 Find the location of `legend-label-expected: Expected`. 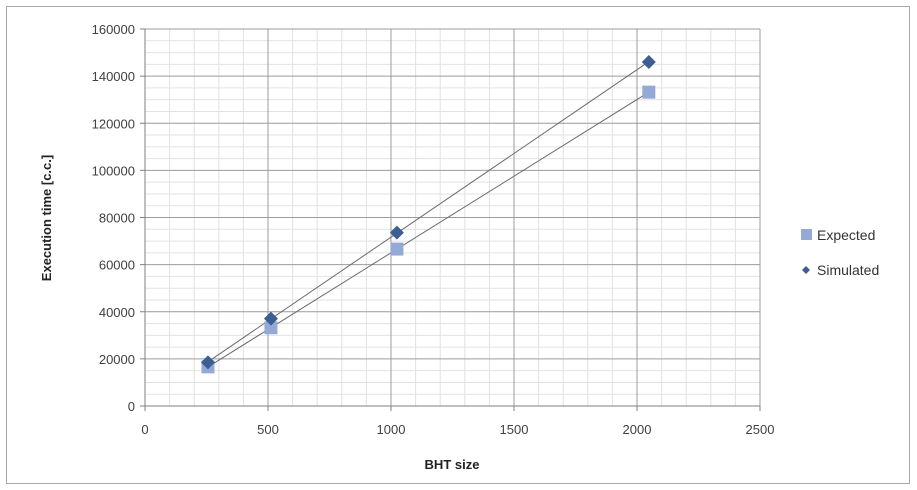

legend-label-expected: Expected is located at coordinates (846, 235).